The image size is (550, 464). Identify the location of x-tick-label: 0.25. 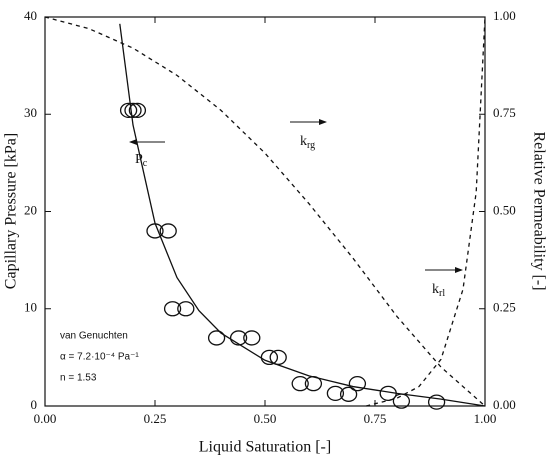
(155, 418).